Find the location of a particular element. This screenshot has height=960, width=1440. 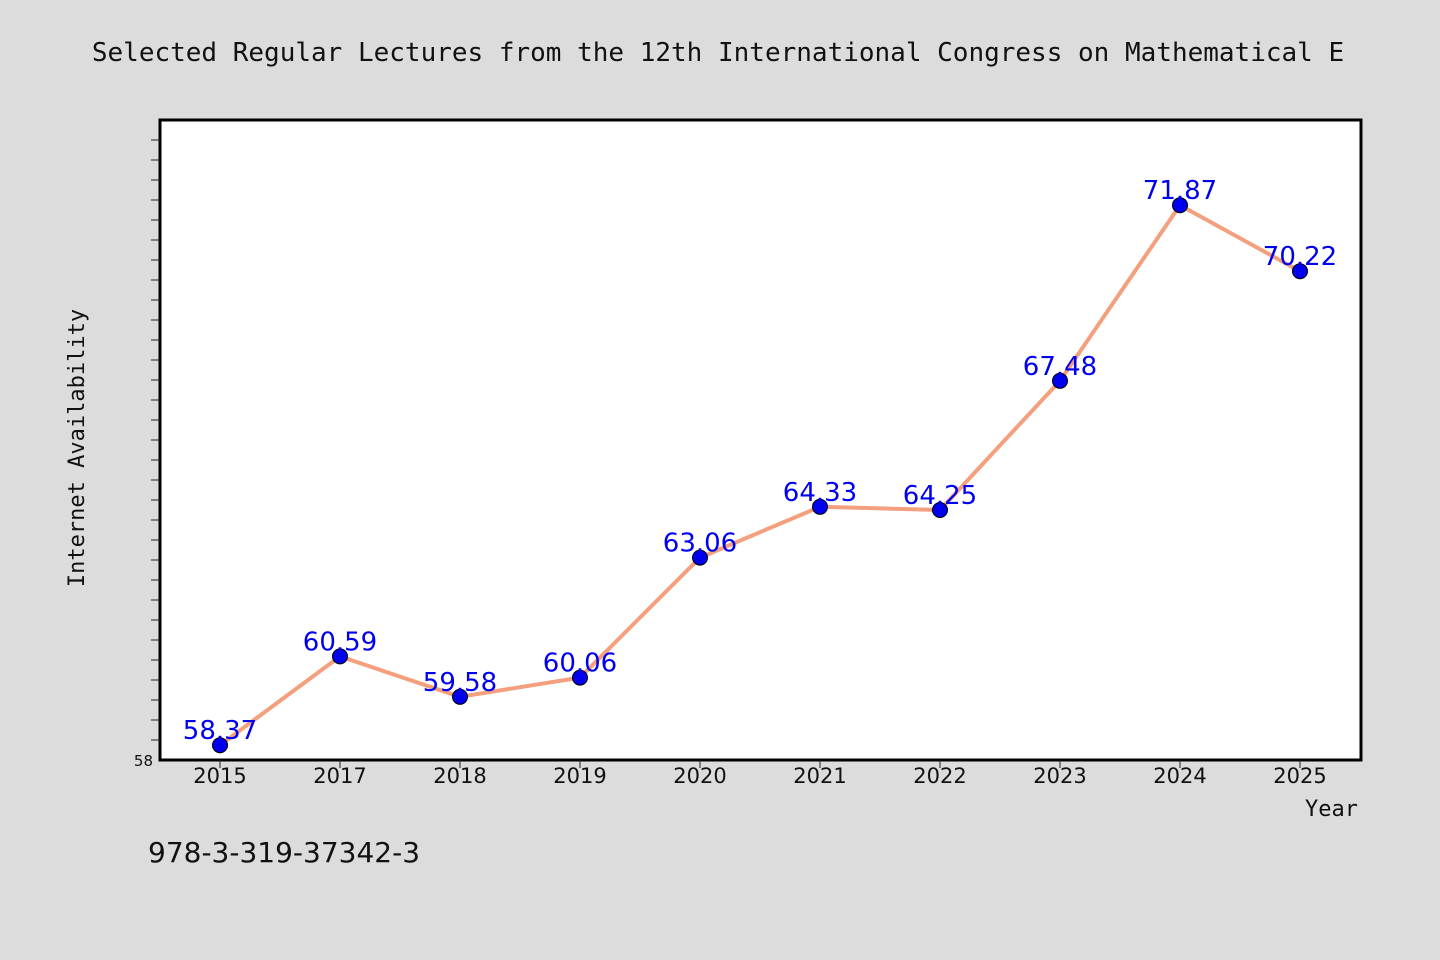

x-tick-label: 2025 is located at coordinates (1299, 776).